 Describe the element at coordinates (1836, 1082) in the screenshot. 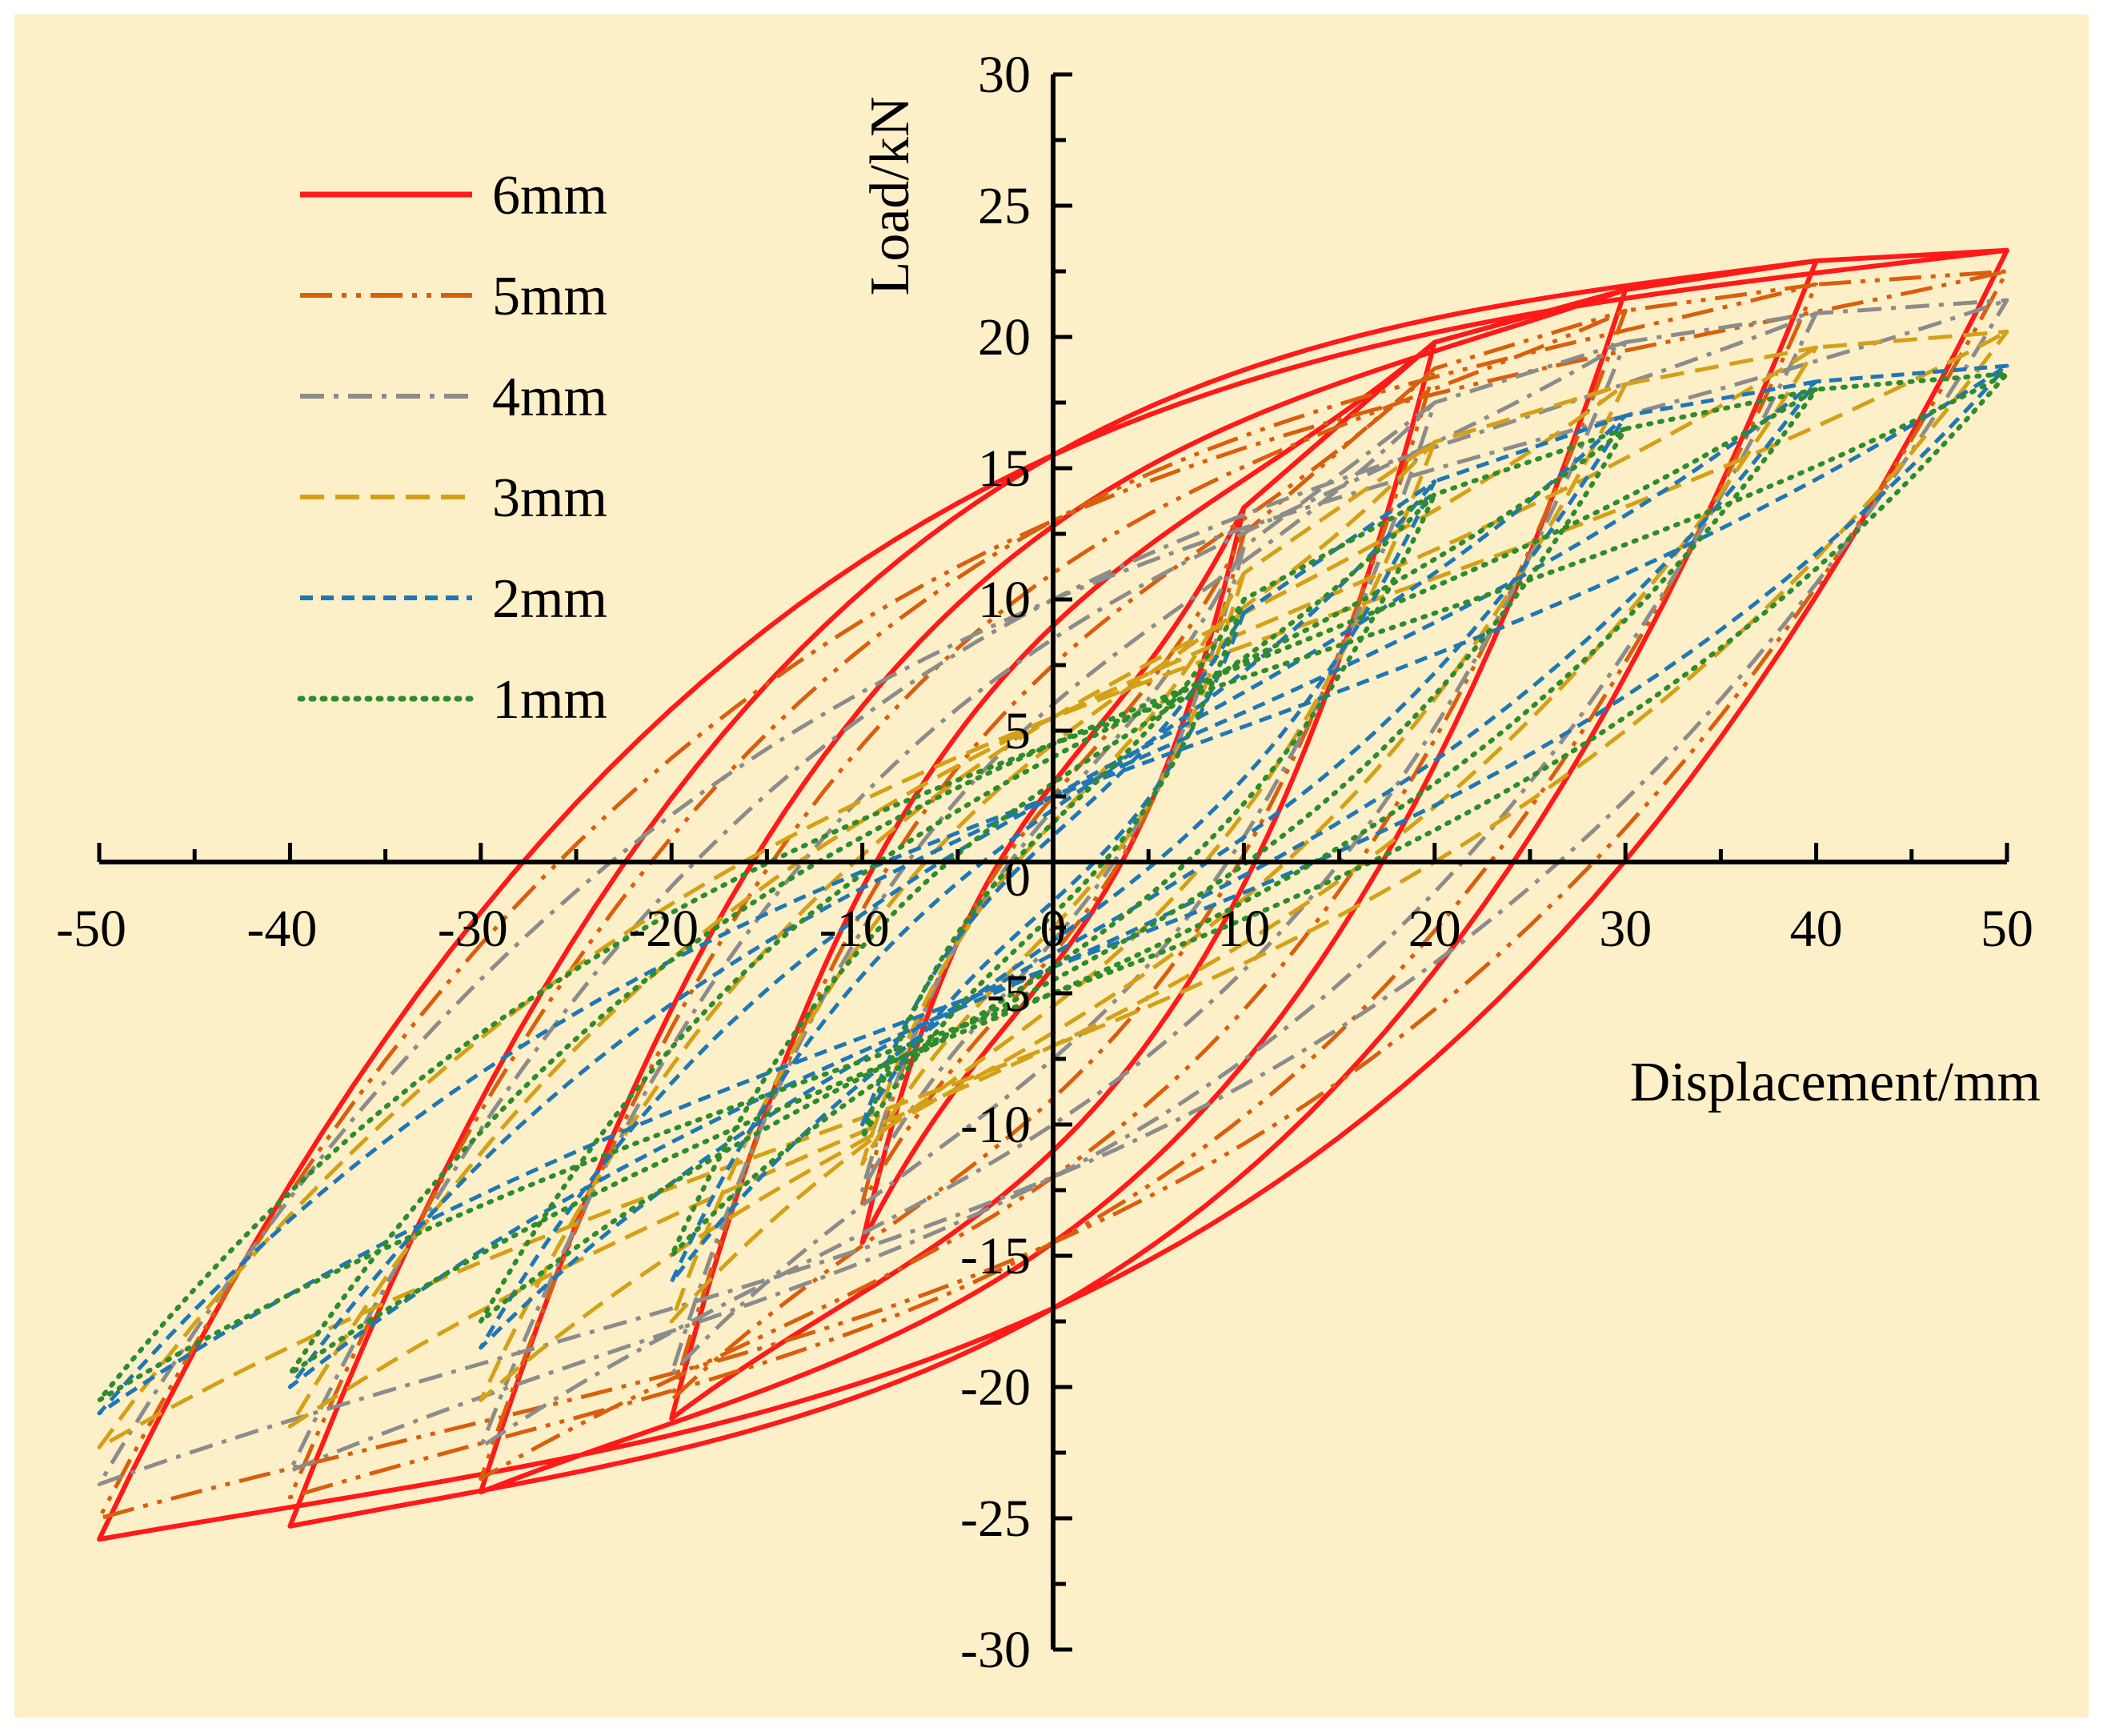

I see `x-axis-title: Displacement/mm` at that location.